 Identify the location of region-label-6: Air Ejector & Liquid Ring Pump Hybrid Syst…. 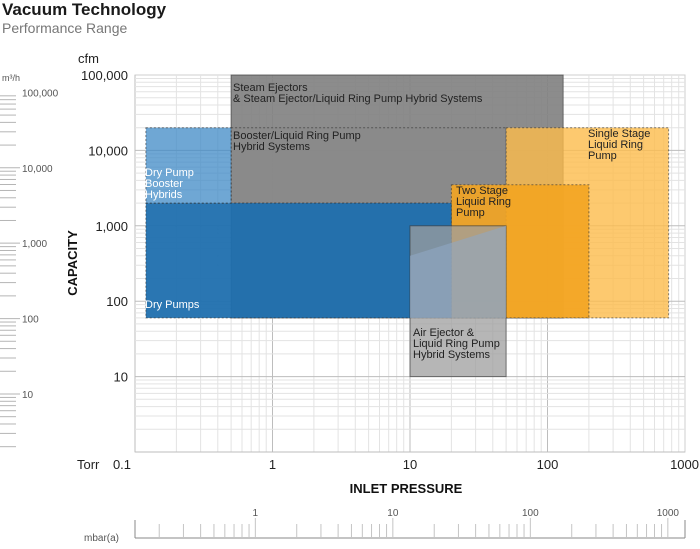
(456, 344).